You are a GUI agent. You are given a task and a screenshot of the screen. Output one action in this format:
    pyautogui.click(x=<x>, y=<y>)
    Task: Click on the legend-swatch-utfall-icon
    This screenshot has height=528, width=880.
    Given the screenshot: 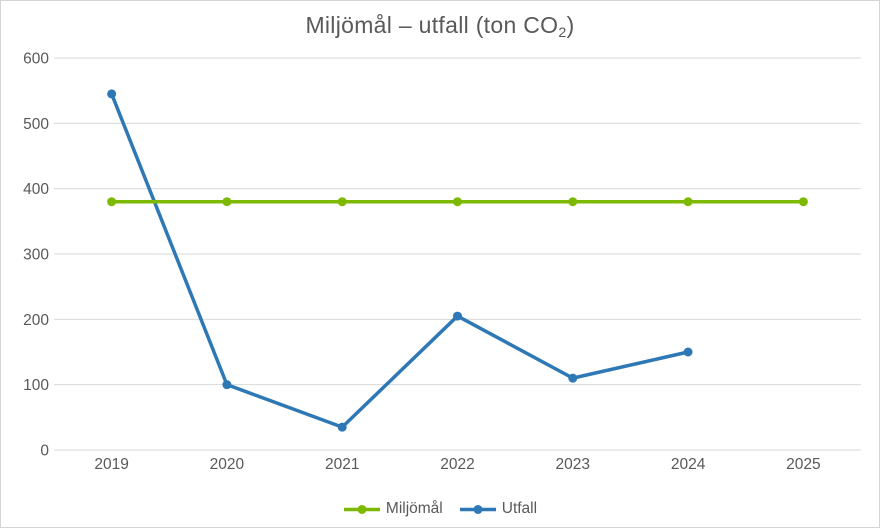 What is the action you would take?
    pyautogui.click(x=477, y=509)
    